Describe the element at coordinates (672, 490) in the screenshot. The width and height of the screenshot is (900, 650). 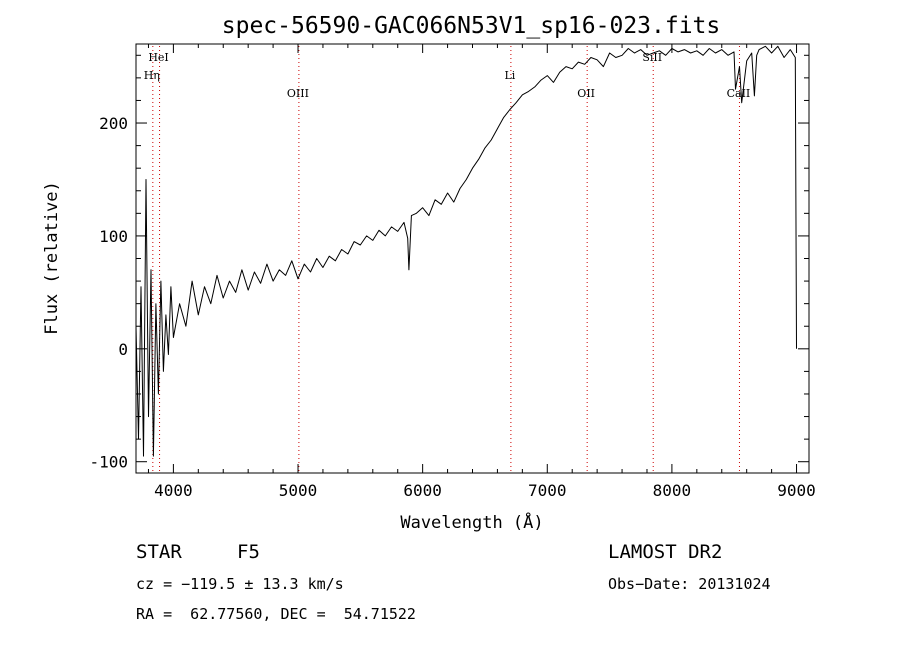
I see `x-tick-label: 8000` at that location.